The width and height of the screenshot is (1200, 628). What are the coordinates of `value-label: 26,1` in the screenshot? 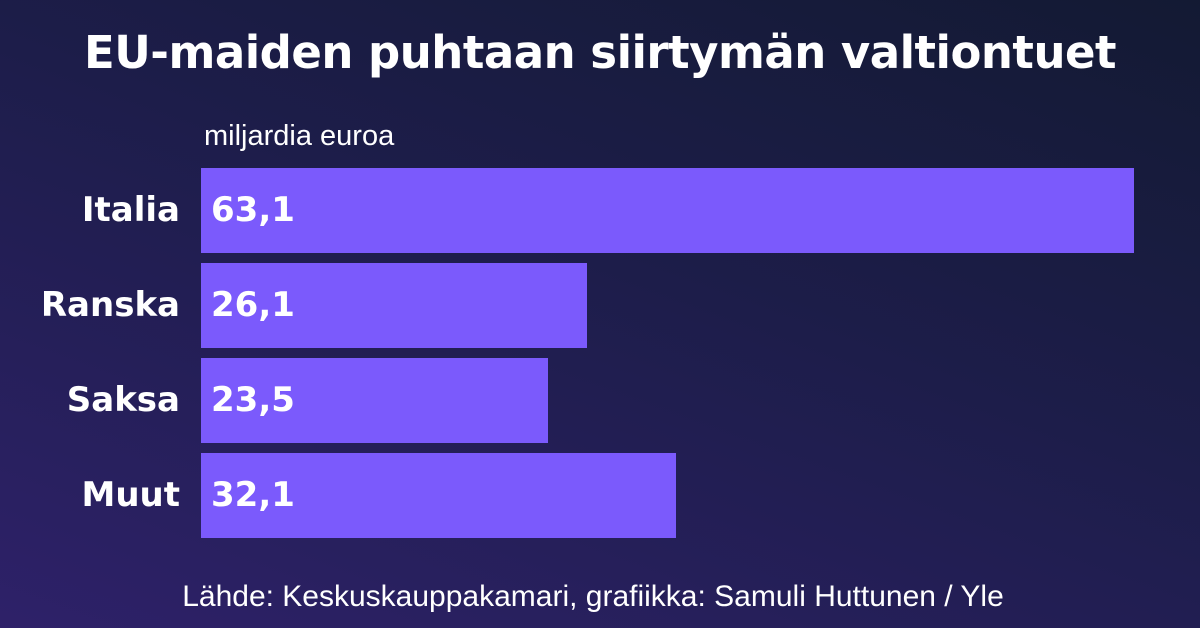 It's located at (253, 305).